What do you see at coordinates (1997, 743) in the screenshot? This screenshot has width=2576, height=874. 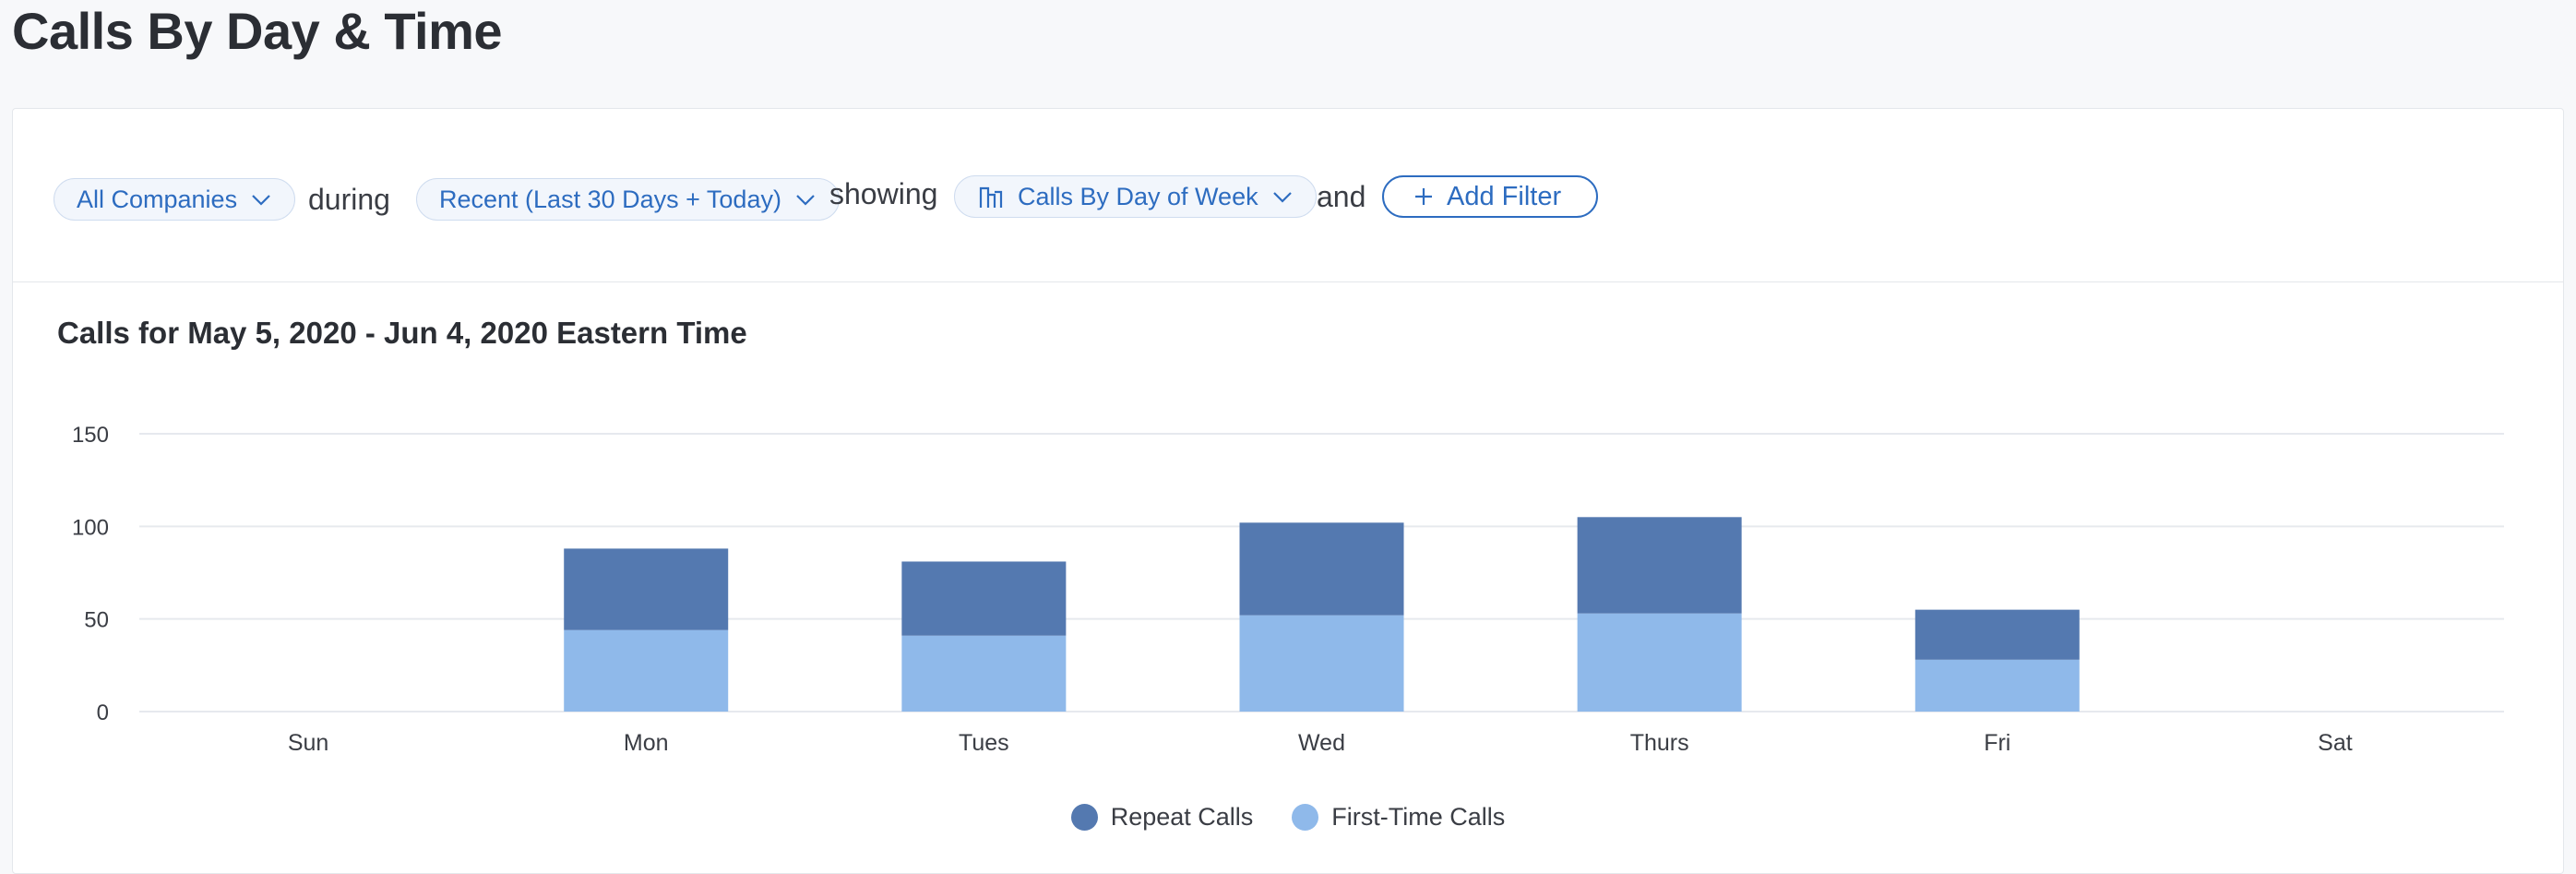 I see `x-tick-label: Fri` at bounding box center [1997, 743].